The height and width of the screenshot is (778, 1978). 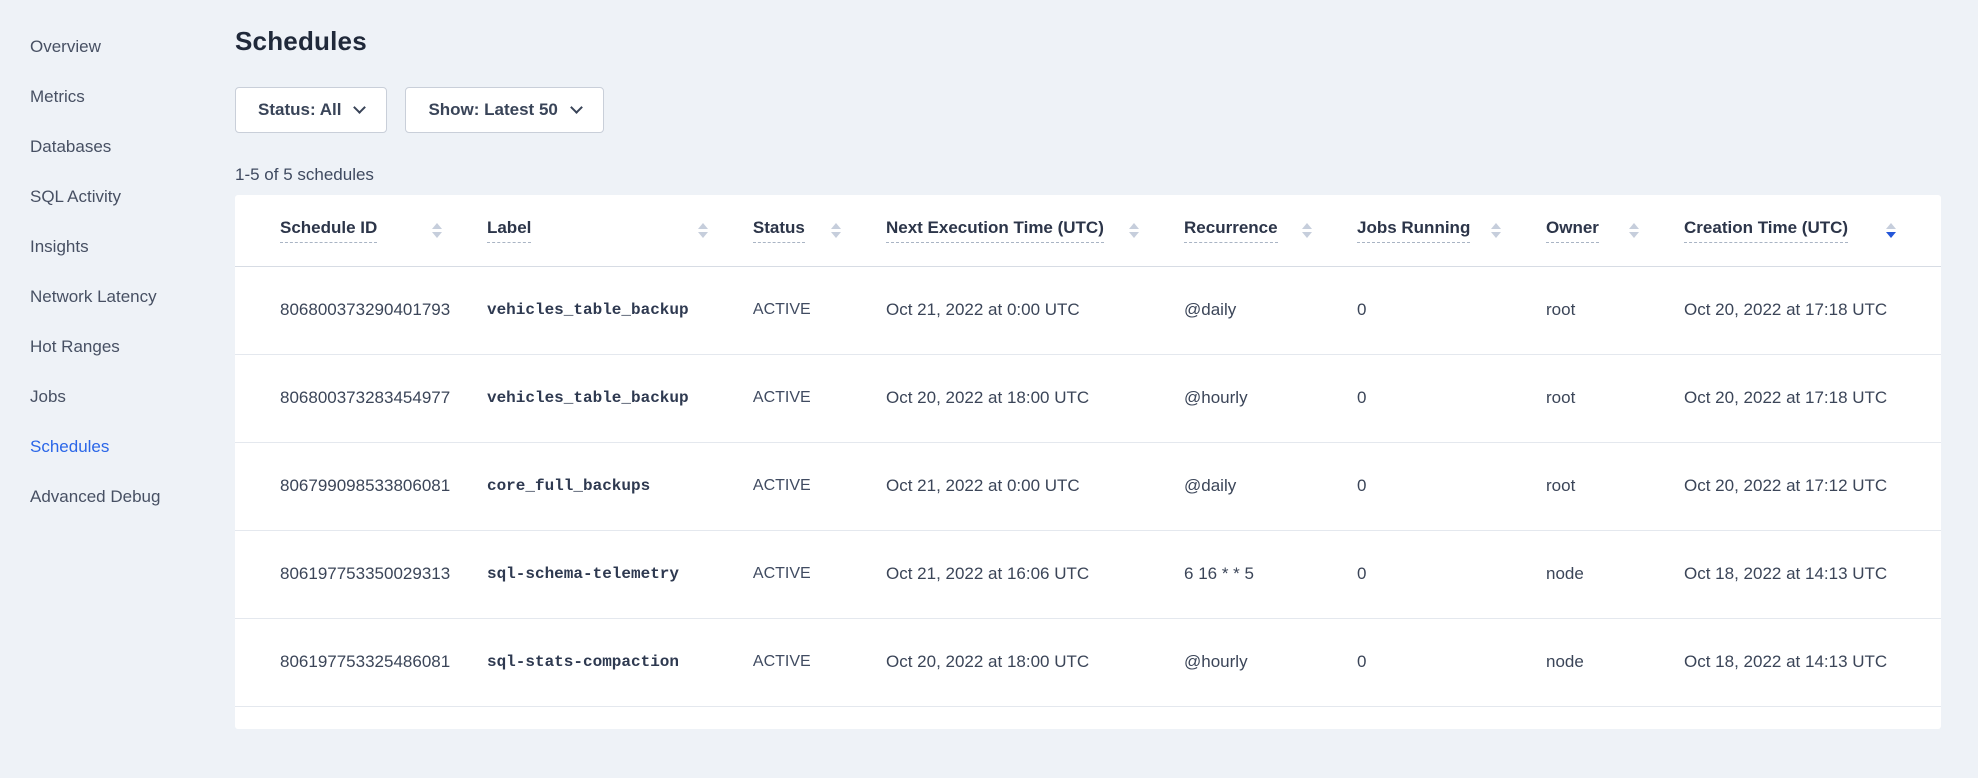 I want to click on show-filter-label: Show: Latest 50, so click(x=493, y=109).